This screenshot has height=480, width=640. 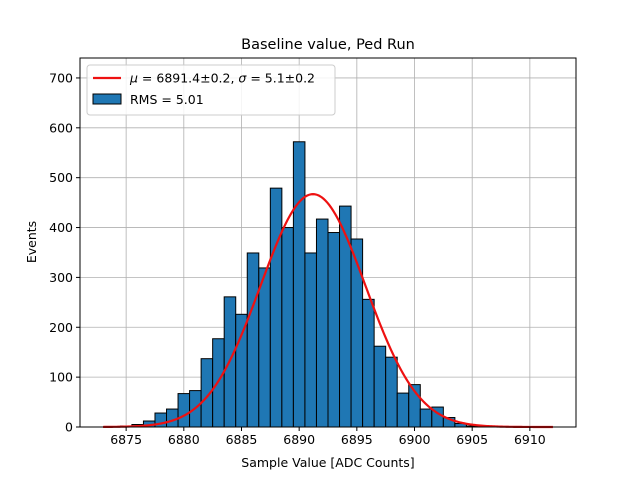 I want to click on legend: μ = 6891.4±0.2, σ = 5.1±0.2 RMS = 5.01, so click(x=211, y=90).